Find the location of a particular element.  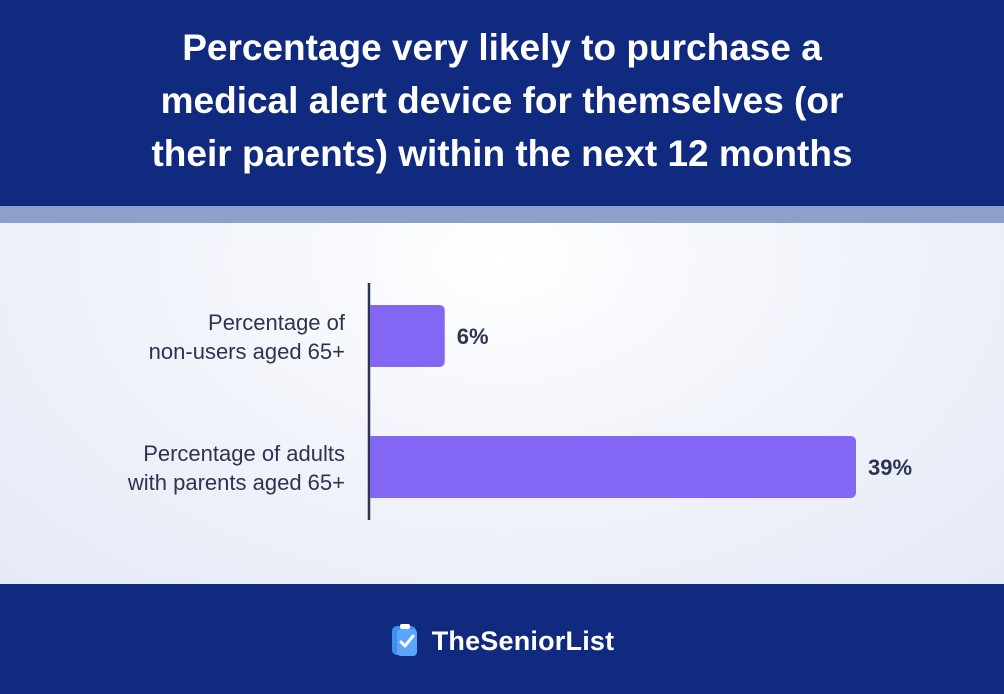

category-label-line: Percentage of is located at coordinates (277, 322).